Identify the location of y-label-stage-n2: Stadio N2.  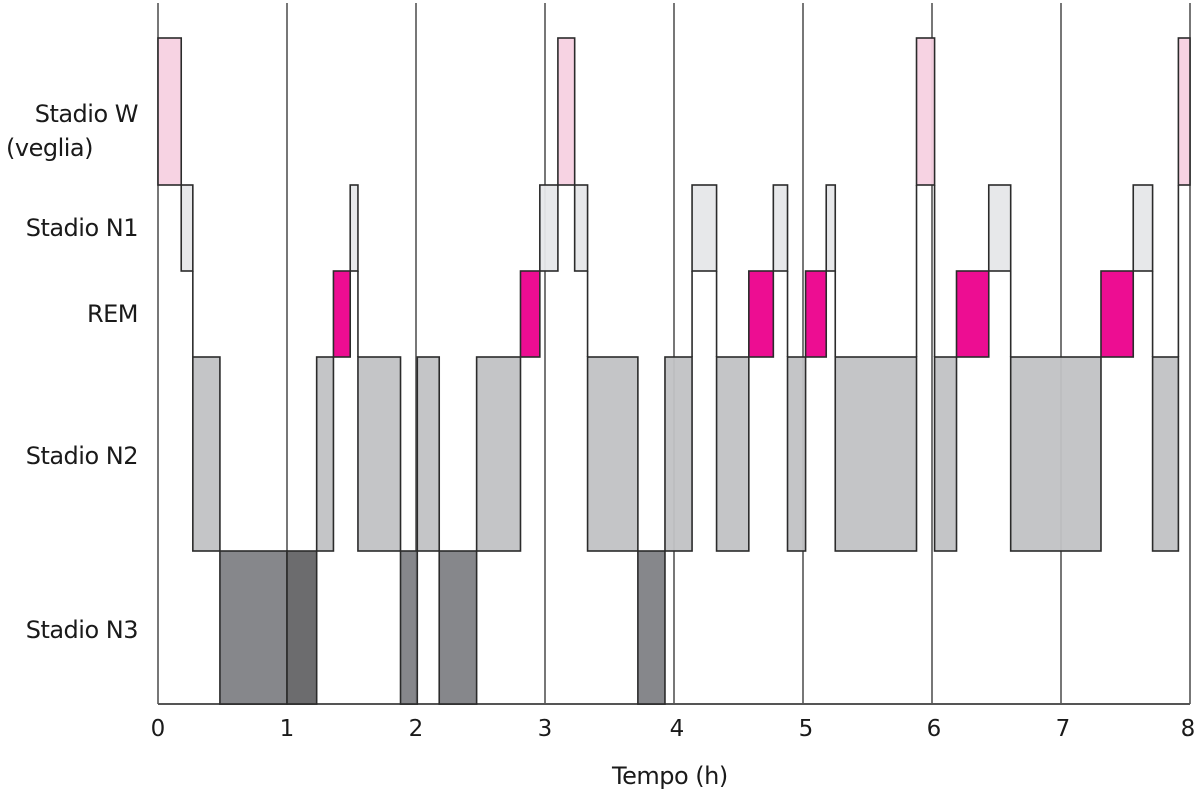
(82, 456).